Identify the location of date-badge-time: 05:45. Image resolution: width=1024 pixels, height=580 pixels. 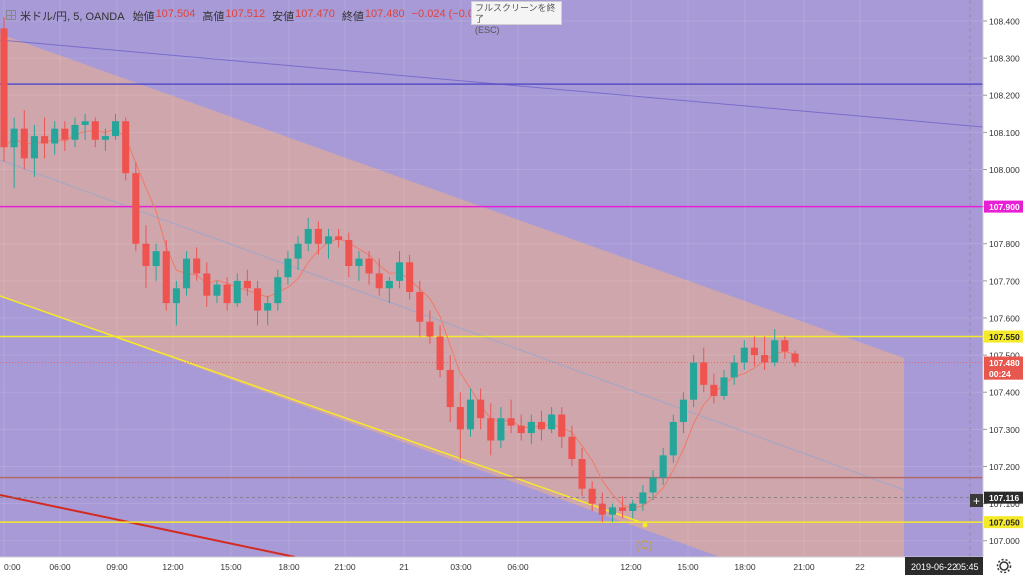
(967, 567).